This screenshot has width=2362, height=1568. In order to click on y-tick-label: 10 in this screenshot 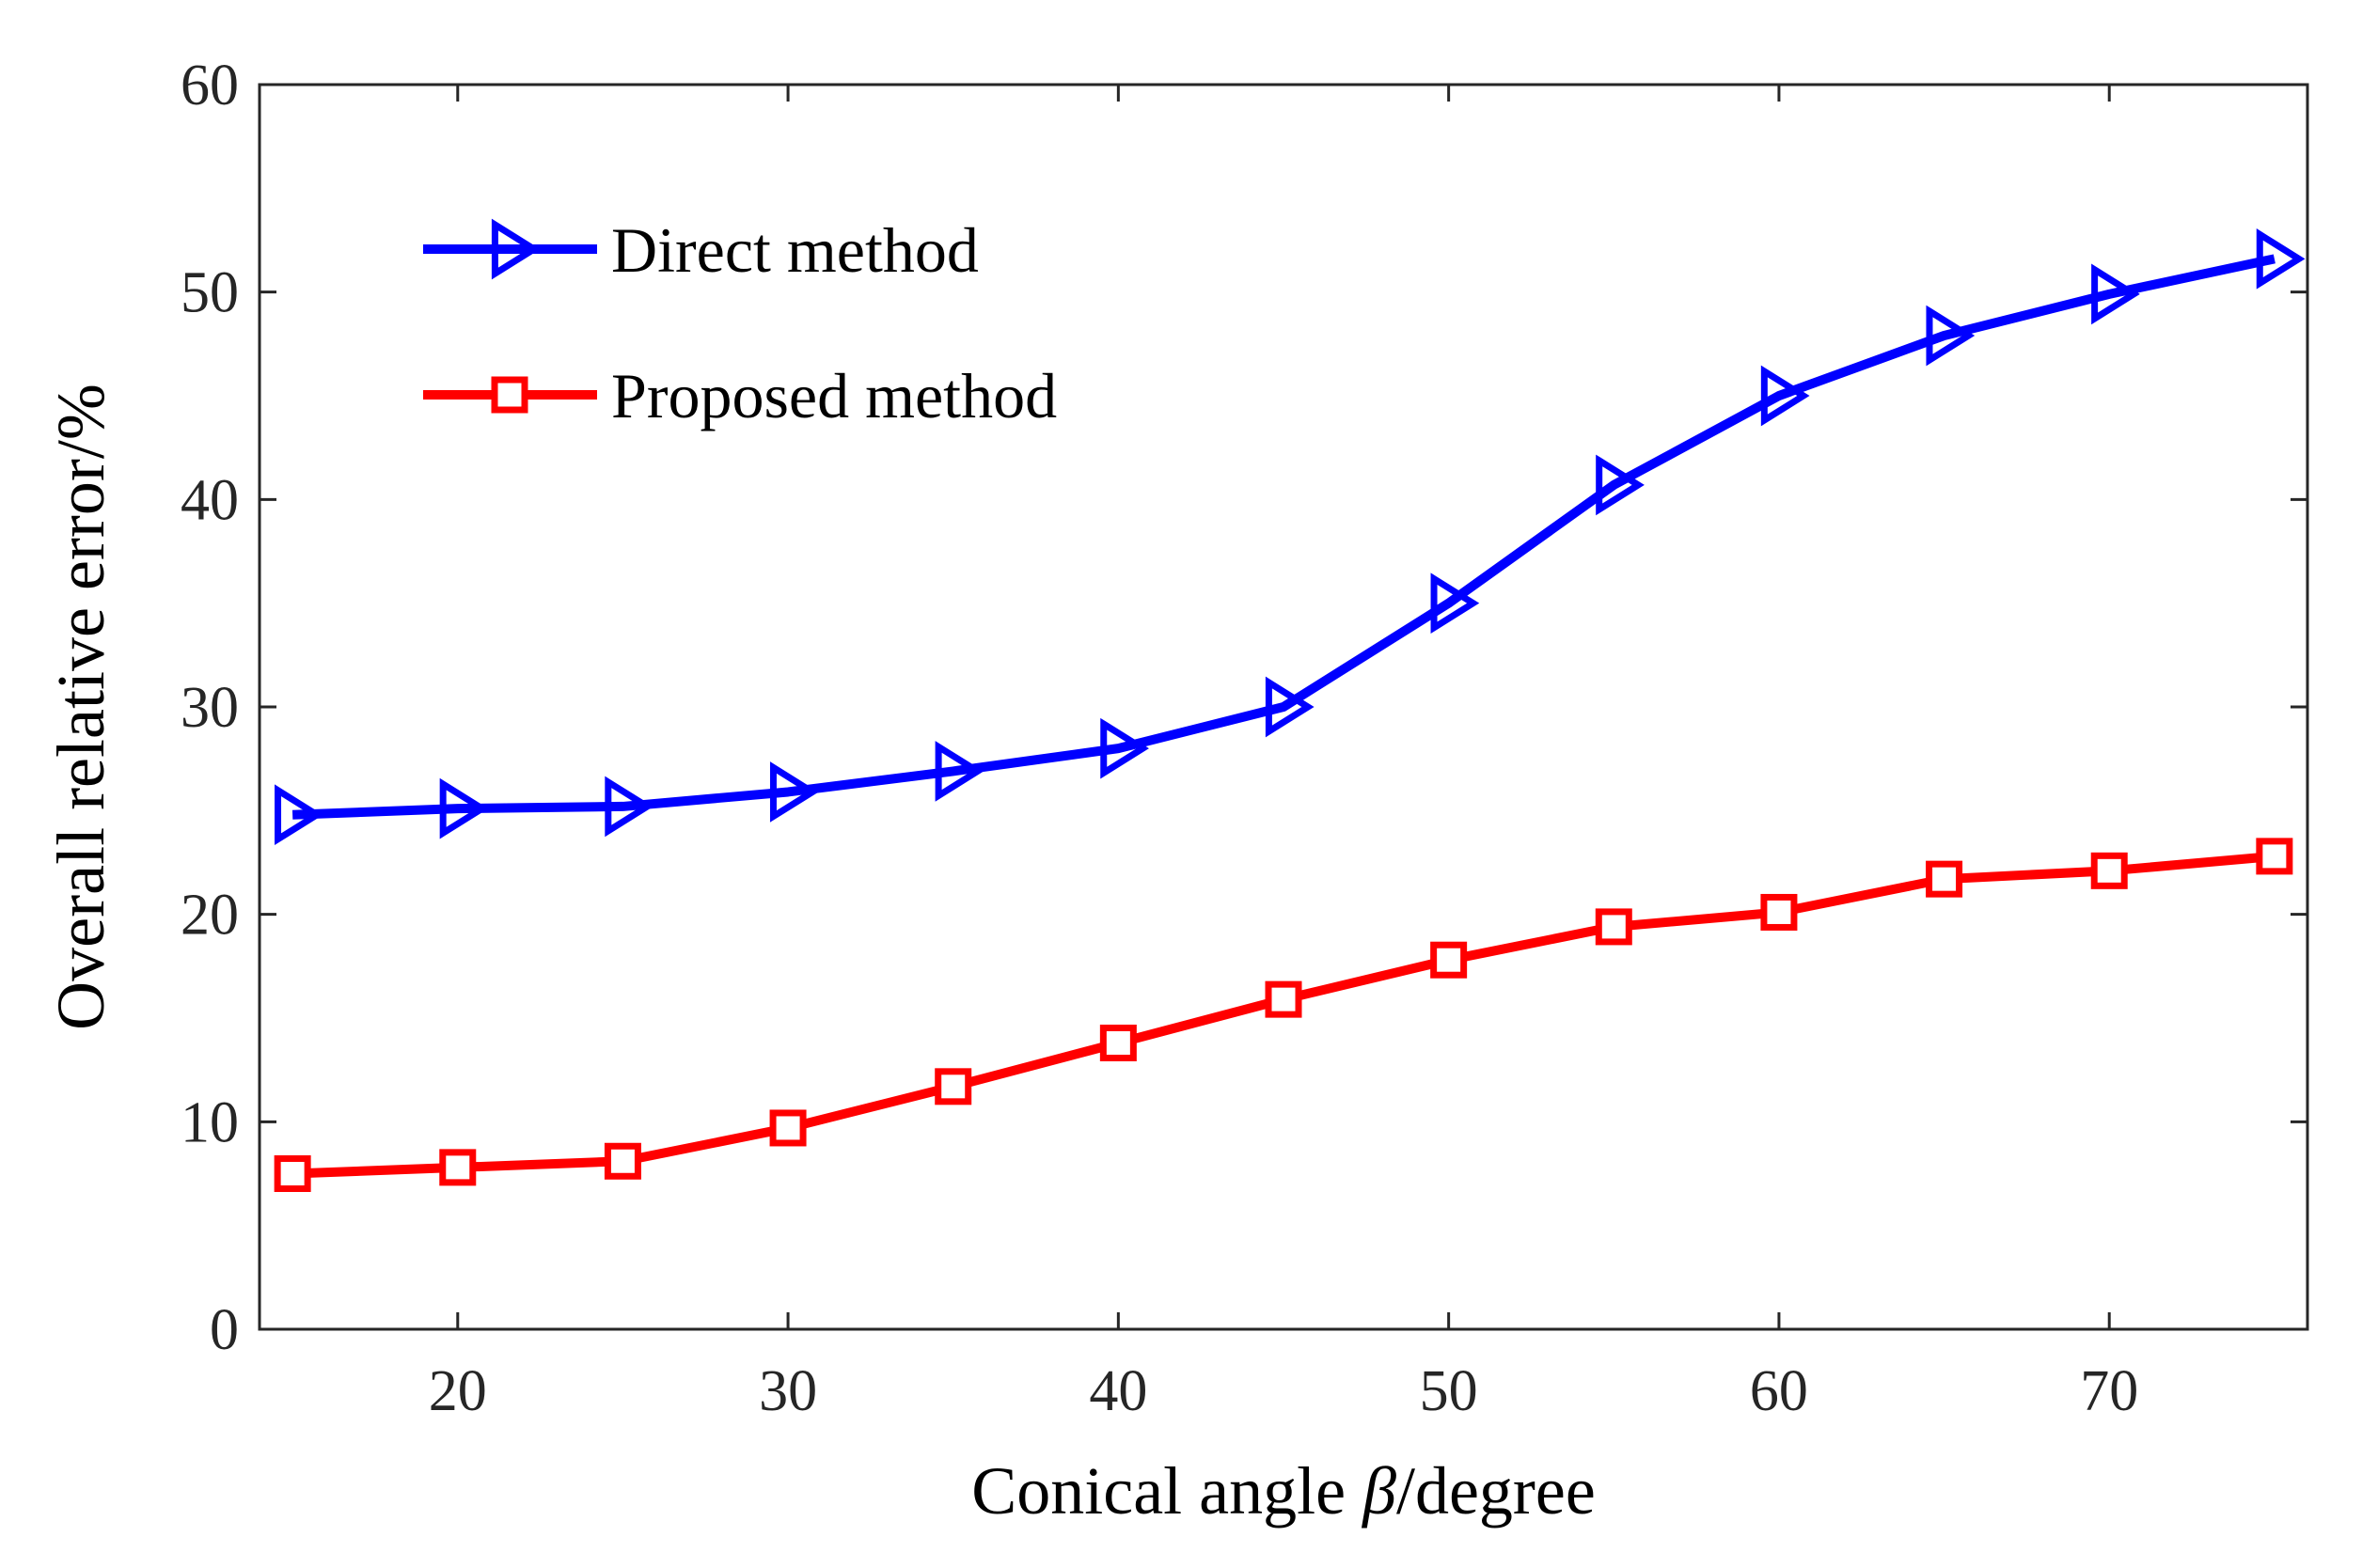, I will do `click(210, 1122)`.